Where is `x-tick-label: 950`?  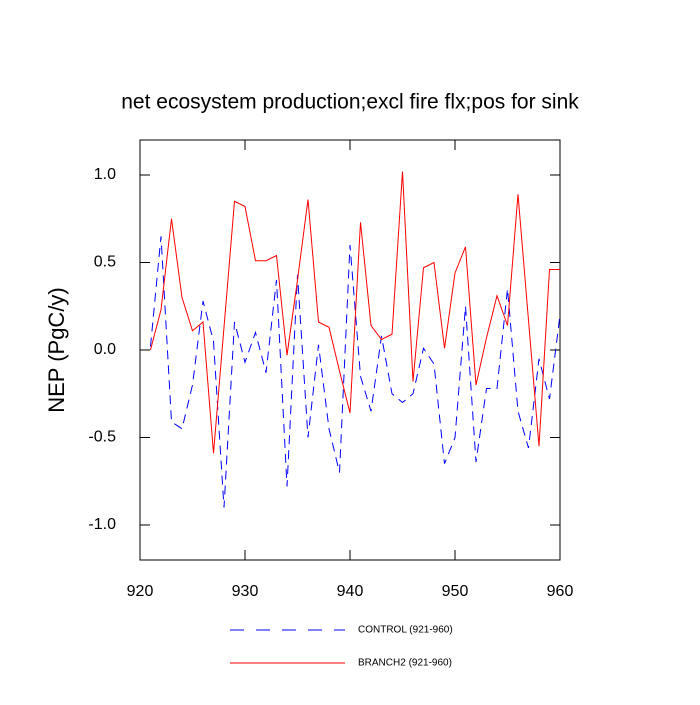 x-tick-label: 950 is located at coordinates (455, 591).